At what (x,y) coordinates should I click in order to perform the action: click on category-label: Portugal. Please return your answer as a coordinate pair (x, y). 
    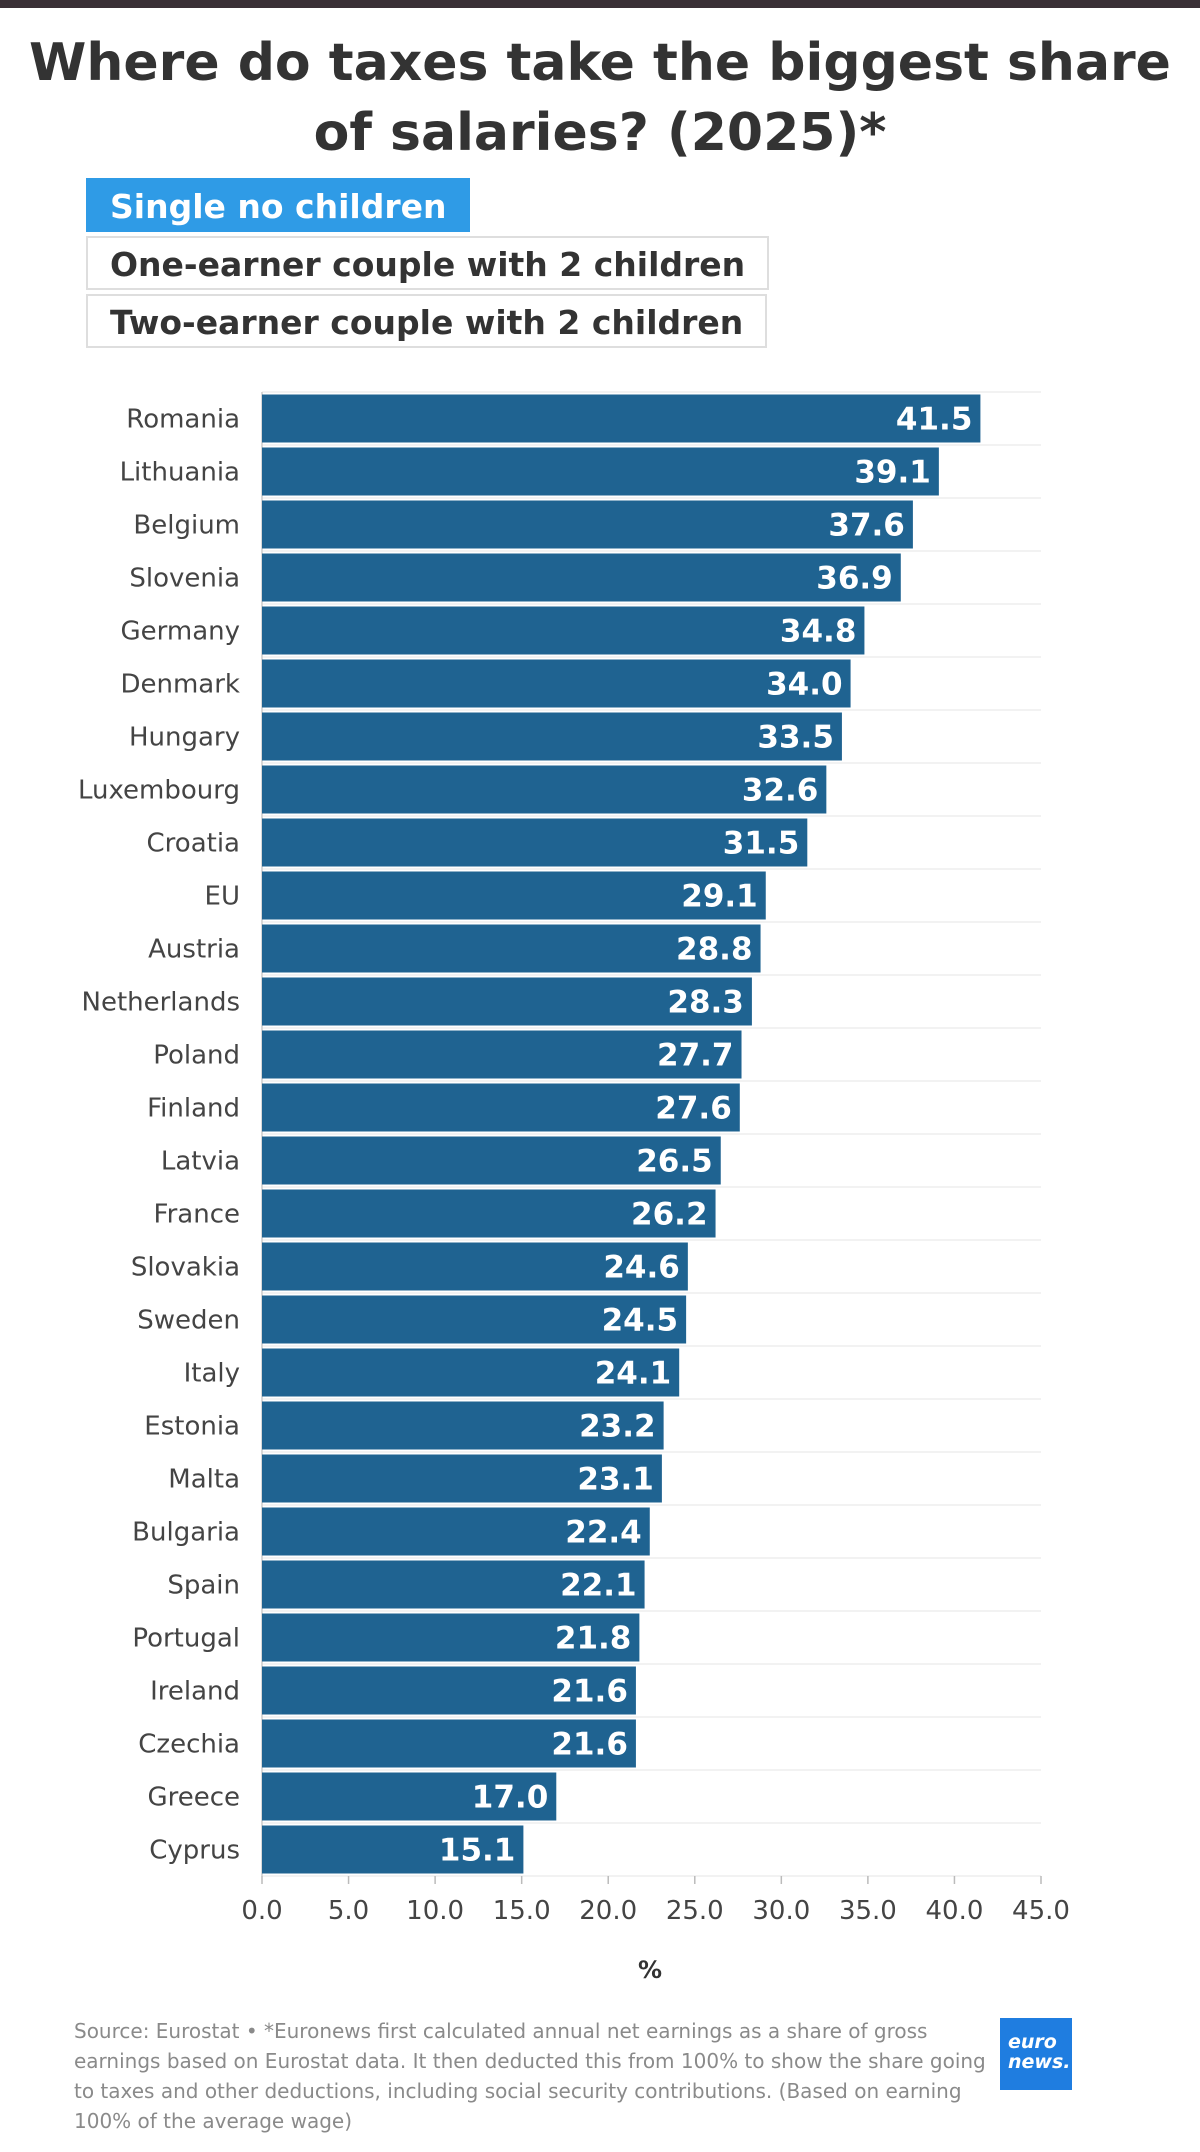
    Looking at the image, I should click on (186, 1639).